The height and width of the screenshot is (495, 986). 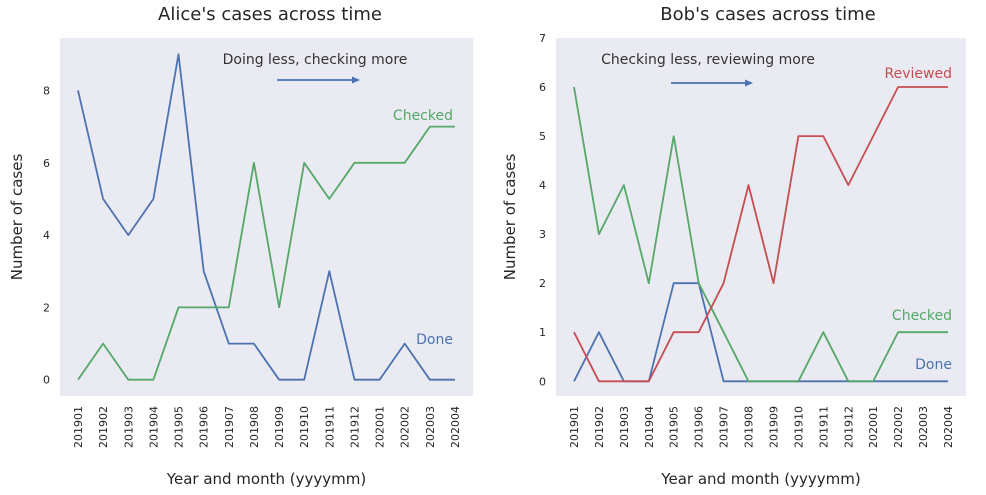 What do you see at coordinates (542, 234) in the screenshot?
I see `bob-y-tick-label: 3` at bounding box center [542, 234].